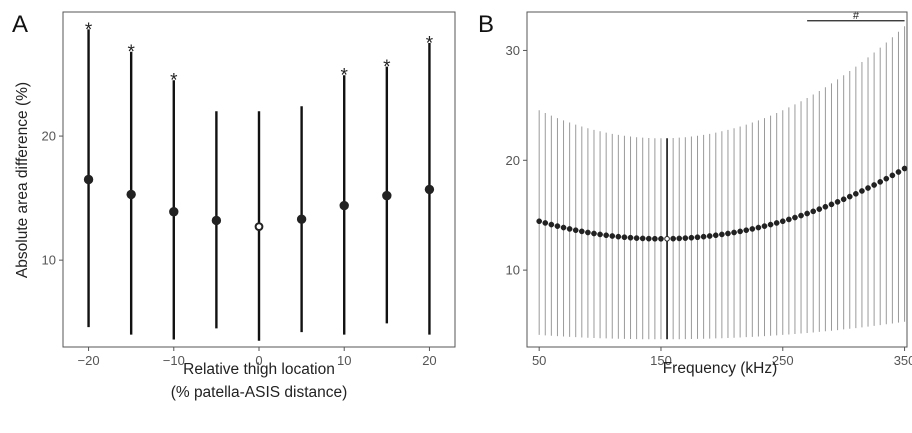  What do you see at coordinates (783, 360) in the screenshot?
I see `panel-b-x-tick-label: 250` at bounding box center [783, 360].